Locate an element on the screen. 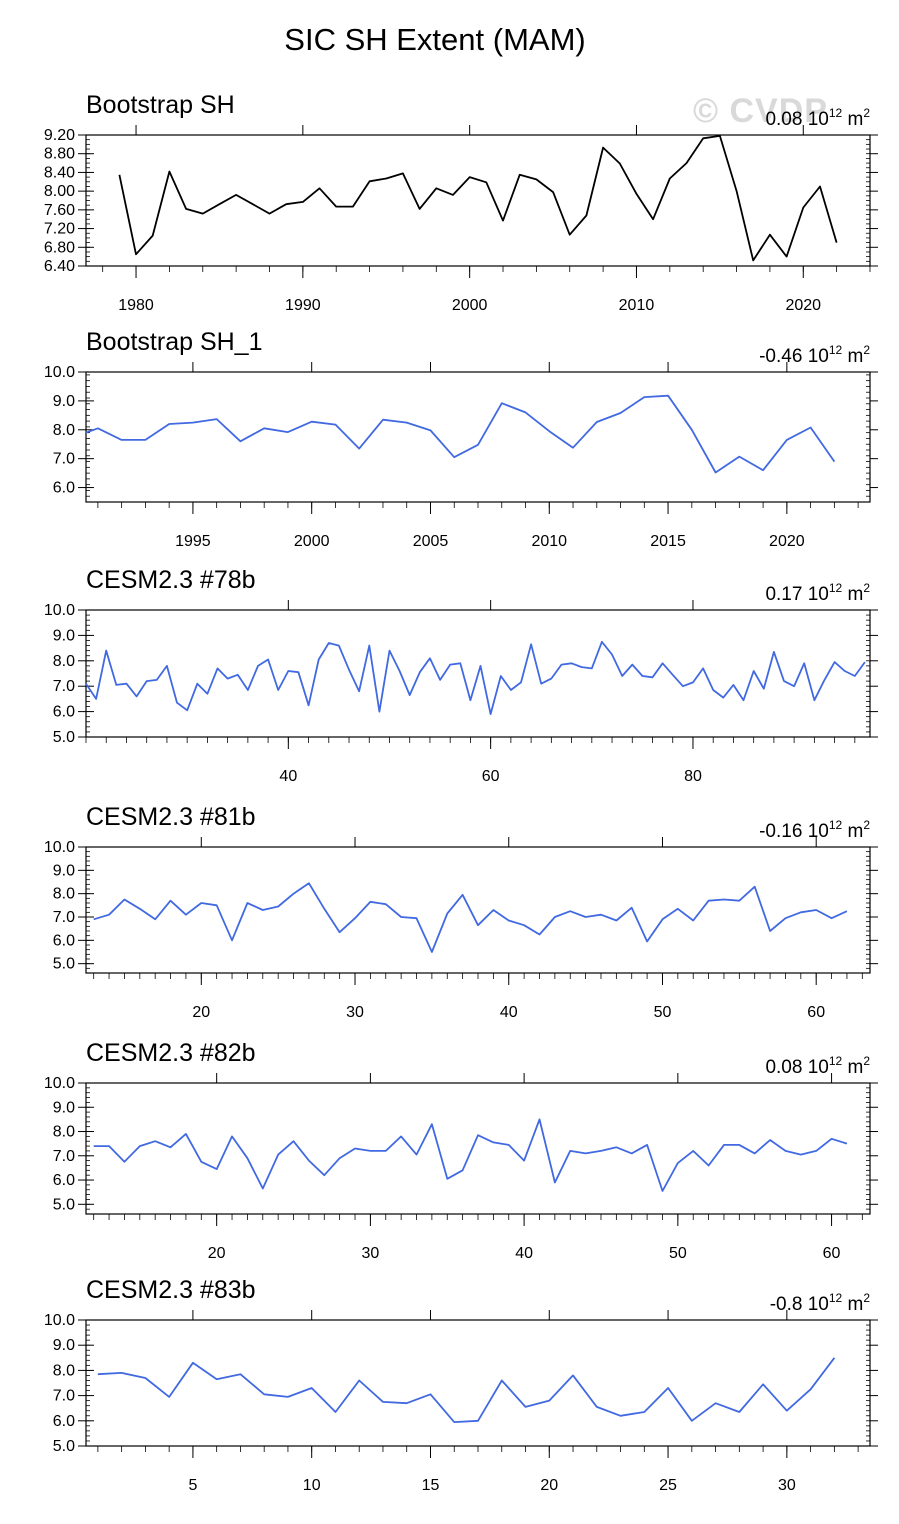  trend-value: -0.46 10 is located at coordinates (794, 356).